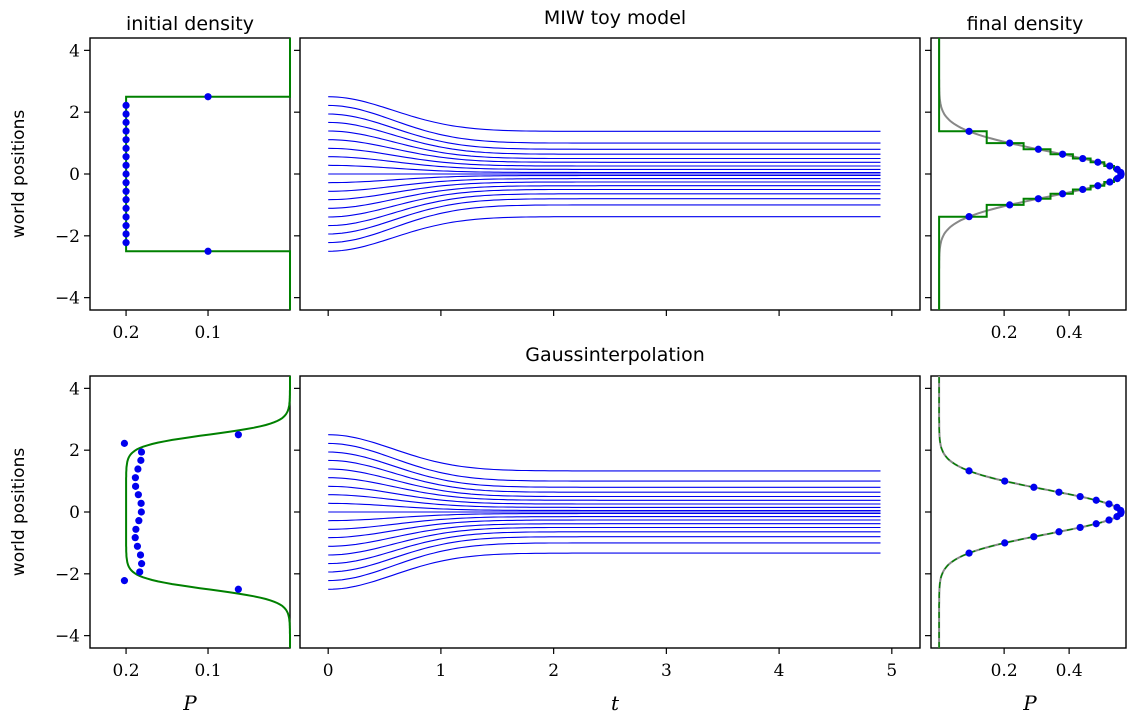 The height and width of the screenshot is (719, 1130). I want to click on xtick-label-right-top: 0.2, so click(1004, 333).